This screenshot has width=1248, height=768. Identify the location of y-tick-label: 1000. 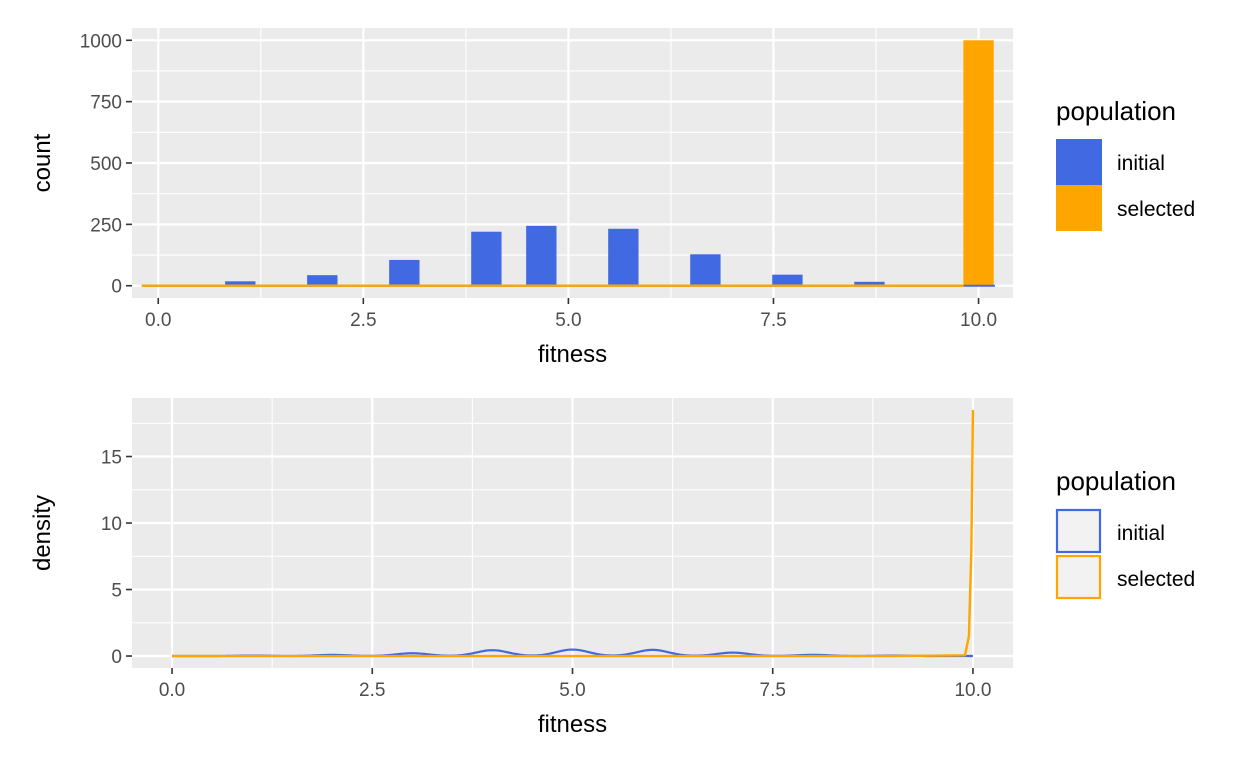
(101, 41).